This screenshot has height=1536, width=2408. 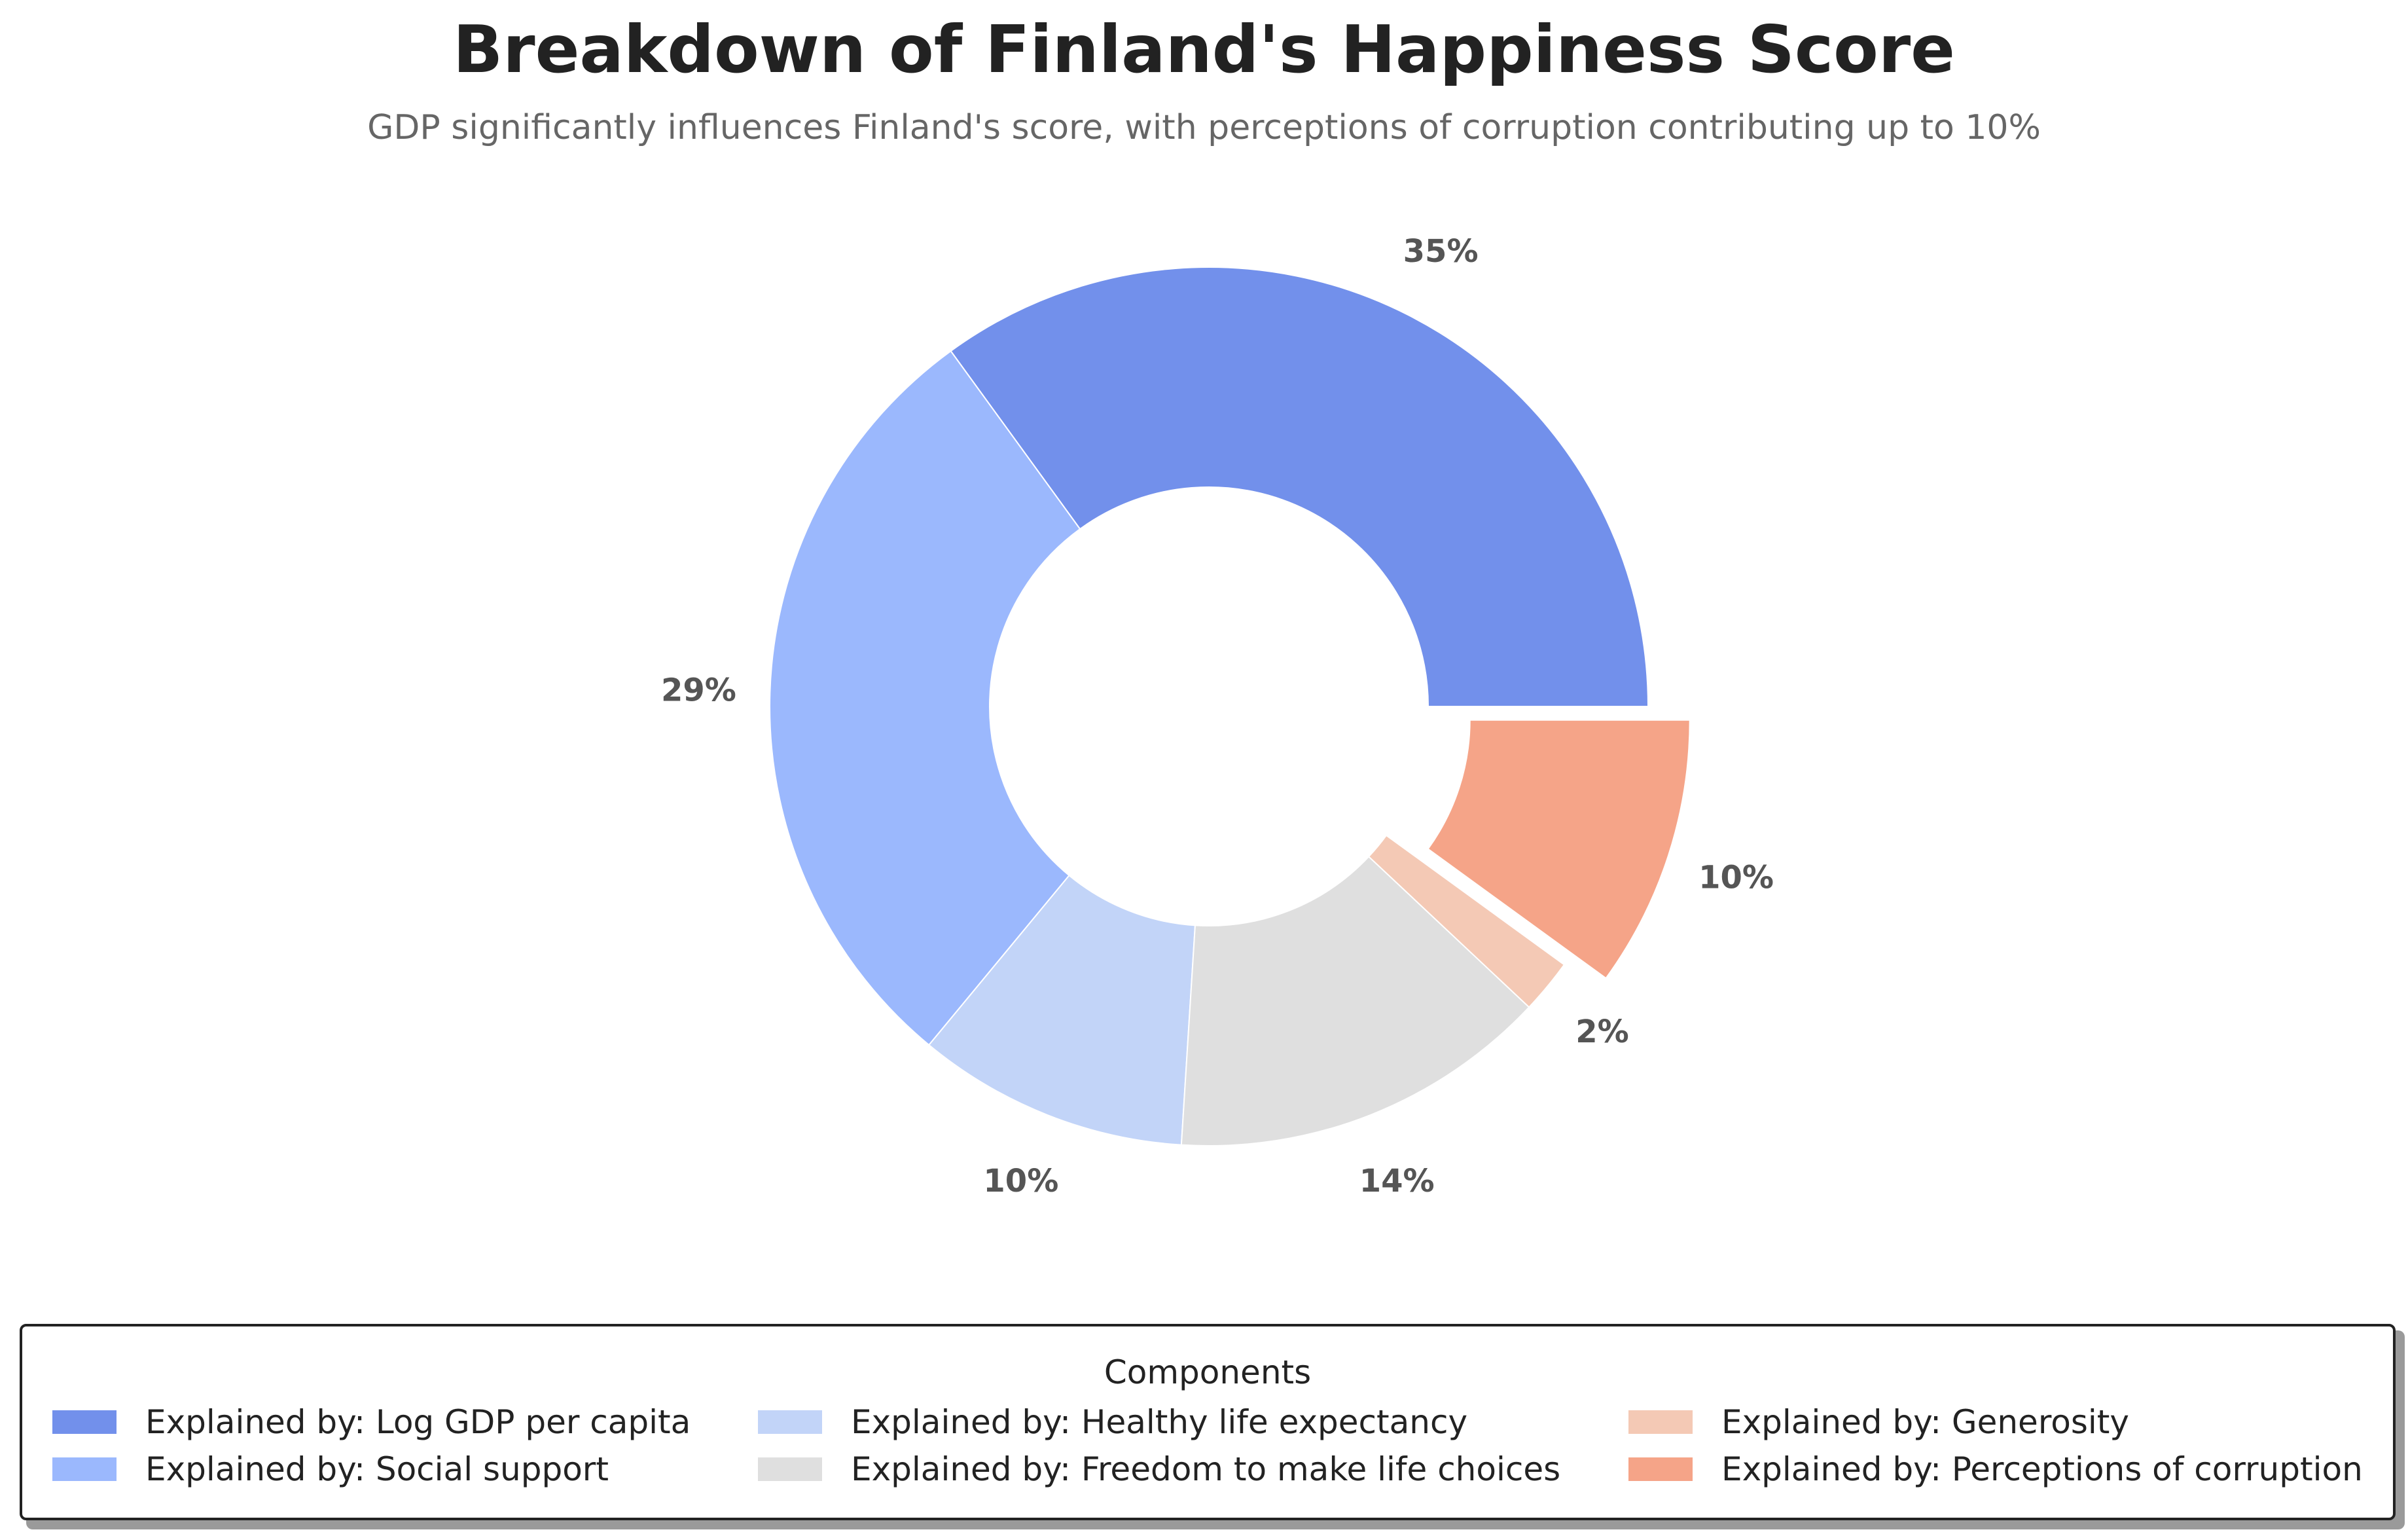 I want to click on slice-freedom, so click(x=1355, y=1001).